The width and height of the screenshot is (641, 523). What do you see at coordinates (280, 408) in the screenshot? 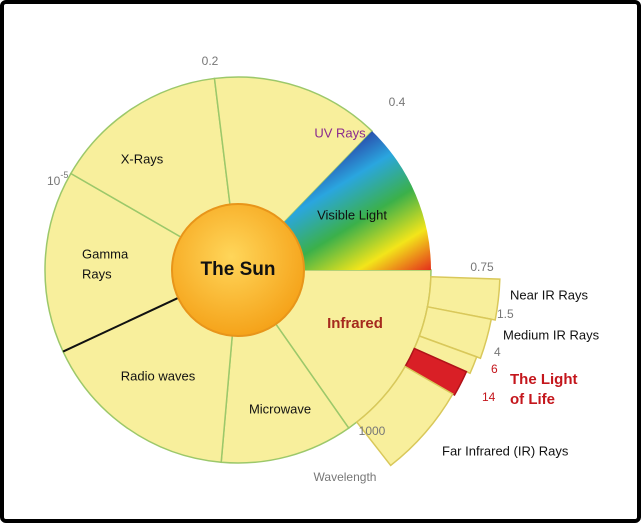
I see `region-label: Microwave` at bounding box center [280, 408].